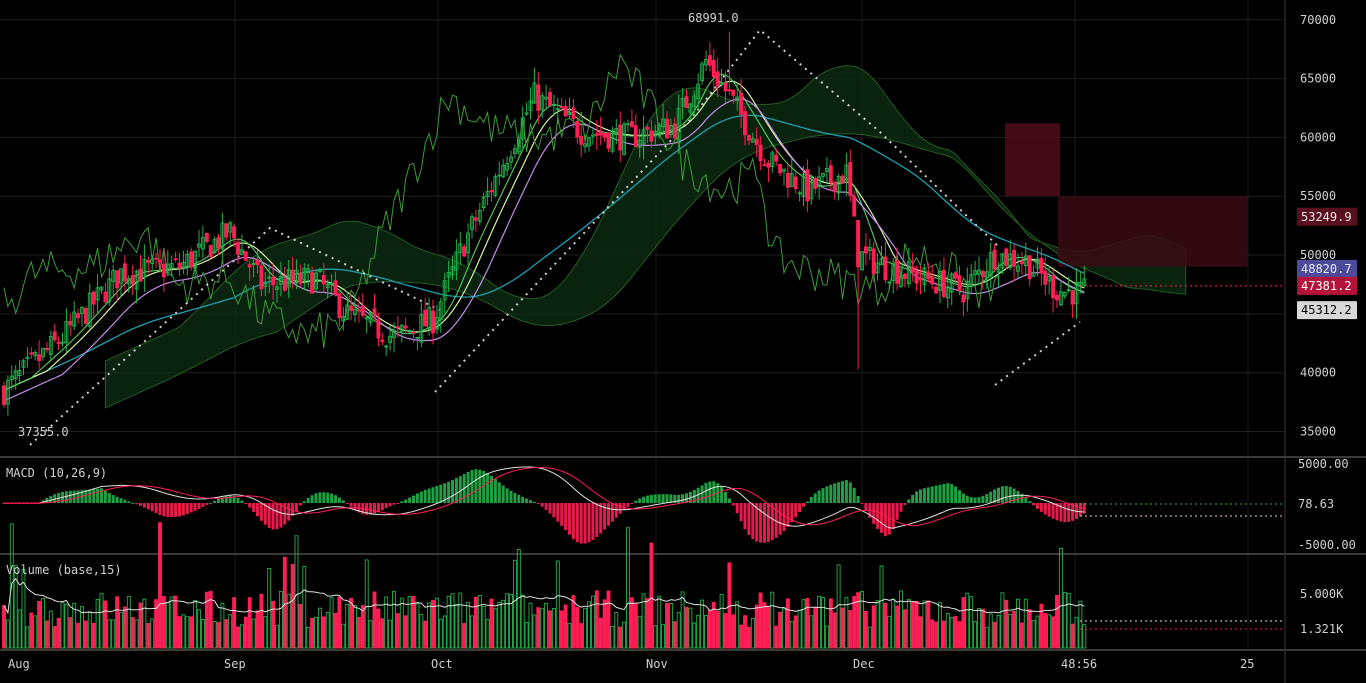 The width and height of the screenshot is (1366, 683). Describe the element at coordinates (235, 336) in the screenshot. I see `dotted-trend-line` at that location.